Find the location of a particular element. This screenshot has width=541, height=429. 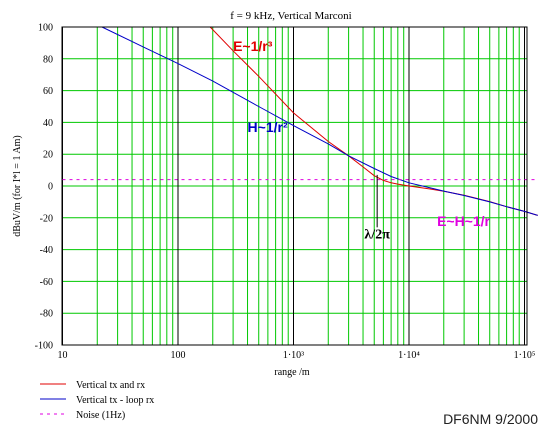

annotation-1: H~1/r² is located at coordinates (268, 127).